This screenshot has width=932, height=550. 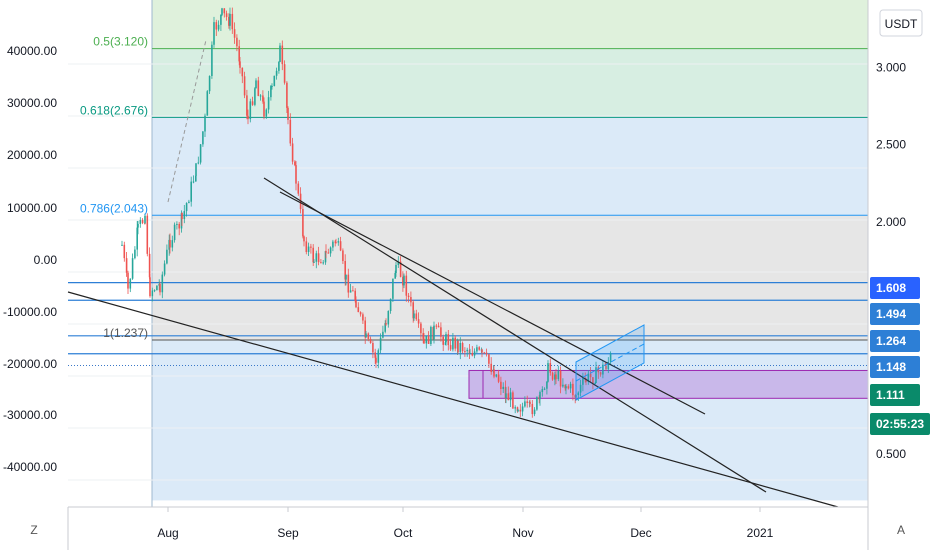 I want to click on left-axis-tick: 0.00, so click(x=46, y=260).